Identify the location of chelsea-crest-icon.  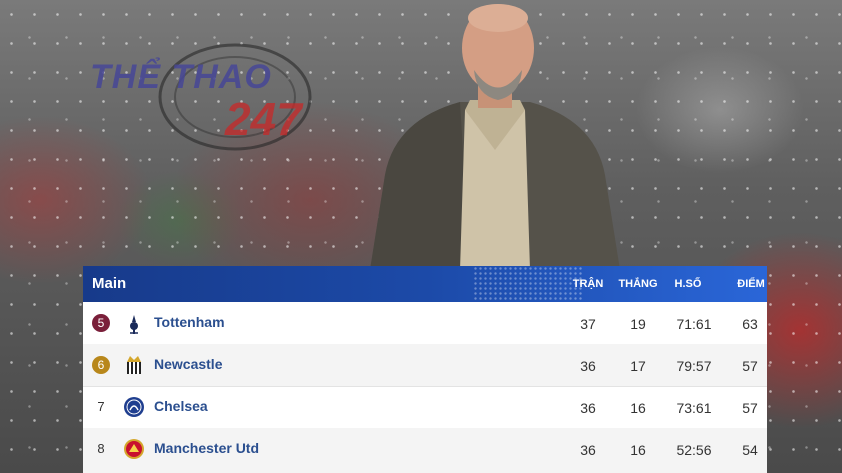
(134, 407).